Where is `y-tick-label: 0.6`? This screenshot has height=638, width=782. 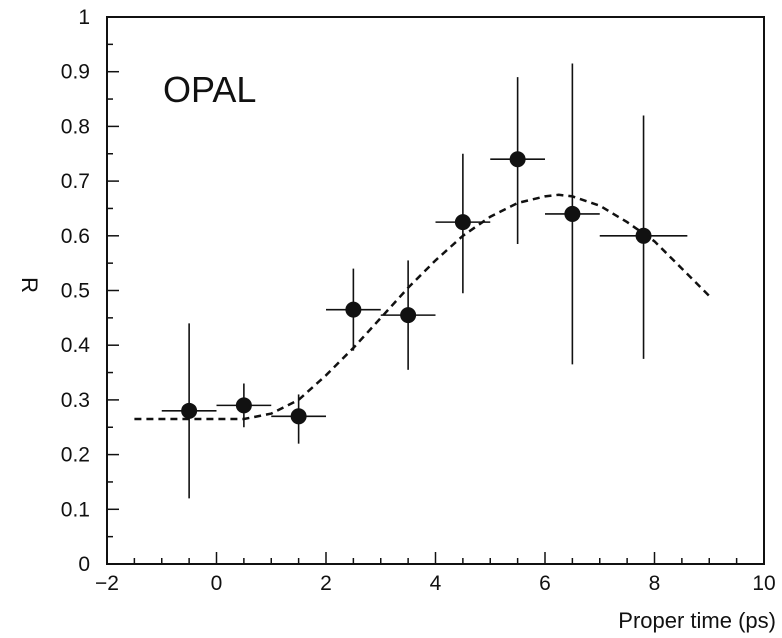 y-tick-label: 0.6 is located at coordinates (75, 236).